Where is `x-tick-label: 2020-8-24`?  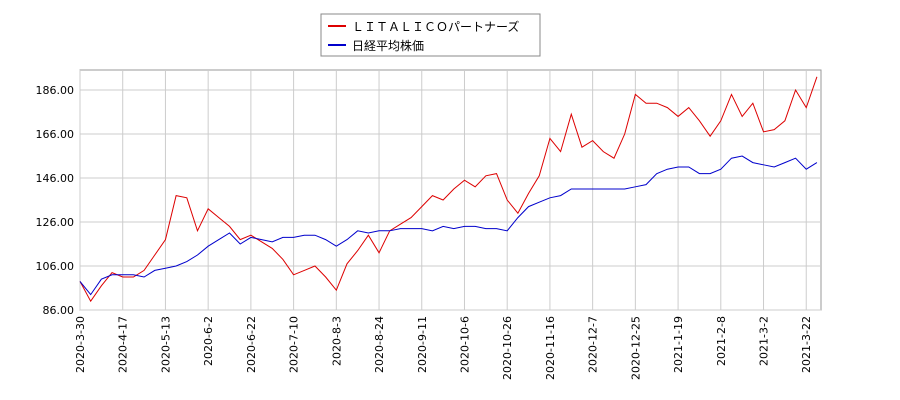 x-tick-label: 2020-8-24 is located at coordinates (379, 344).